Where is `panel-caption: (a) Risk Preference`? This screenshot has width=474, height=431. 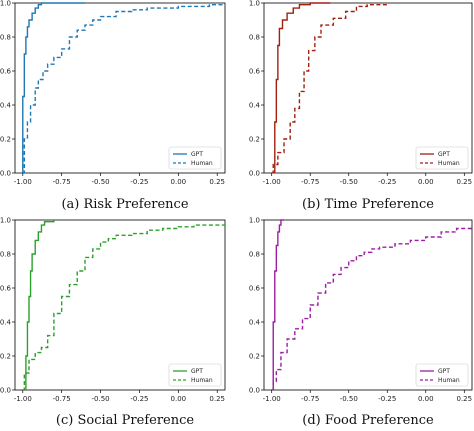
panel-caption: (a) Risk Preference is located at coordinates (124, 204).